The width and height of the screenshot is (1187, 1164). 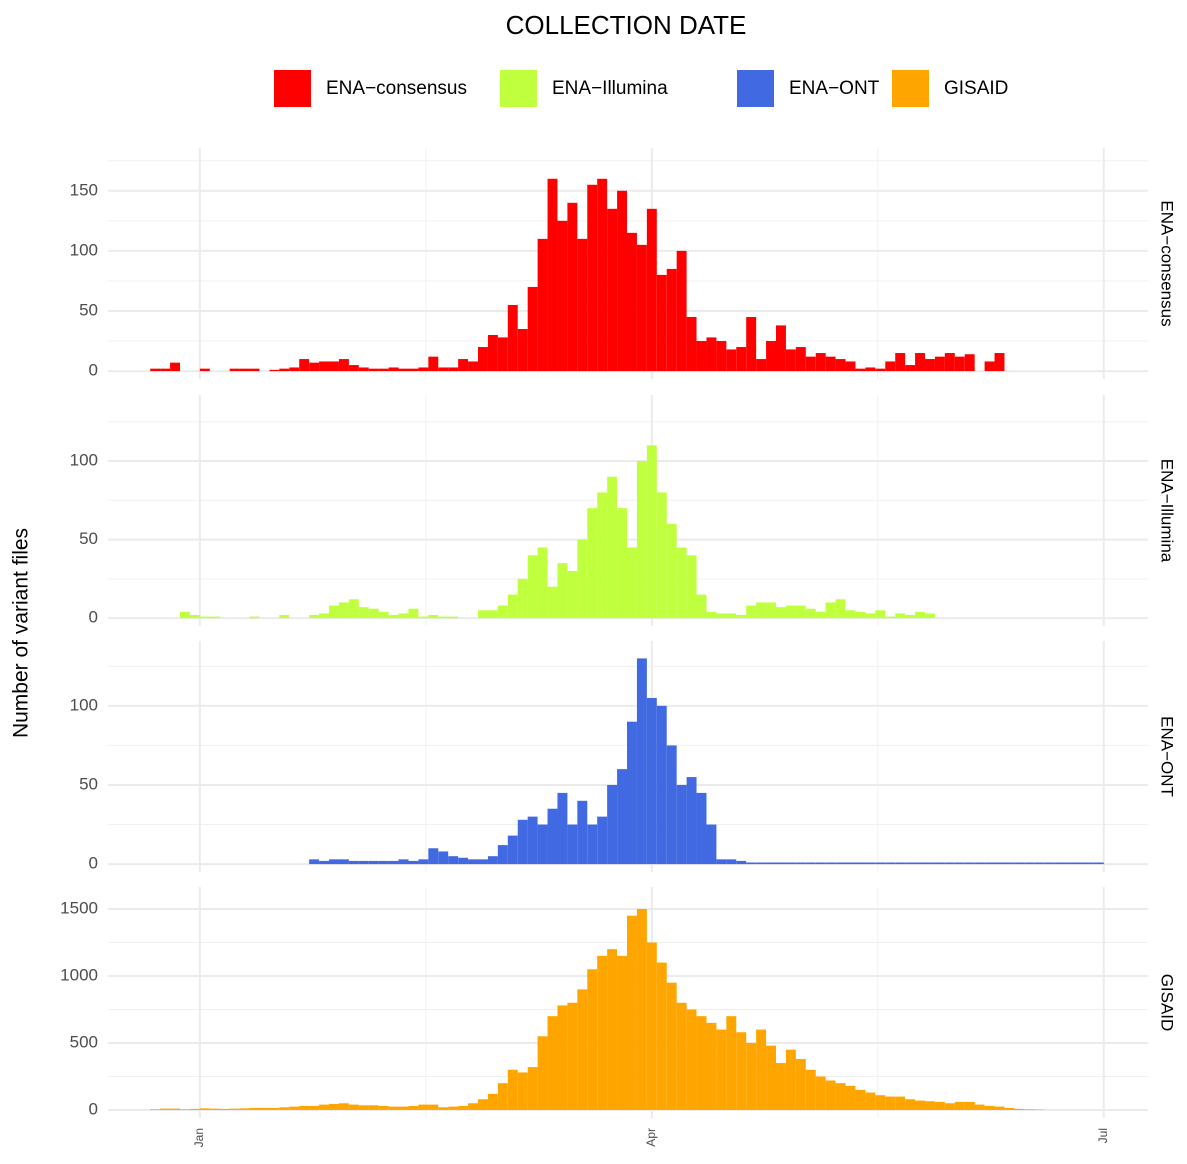 I want to click on y-tick-label: 0, so click(x=93, y=617).